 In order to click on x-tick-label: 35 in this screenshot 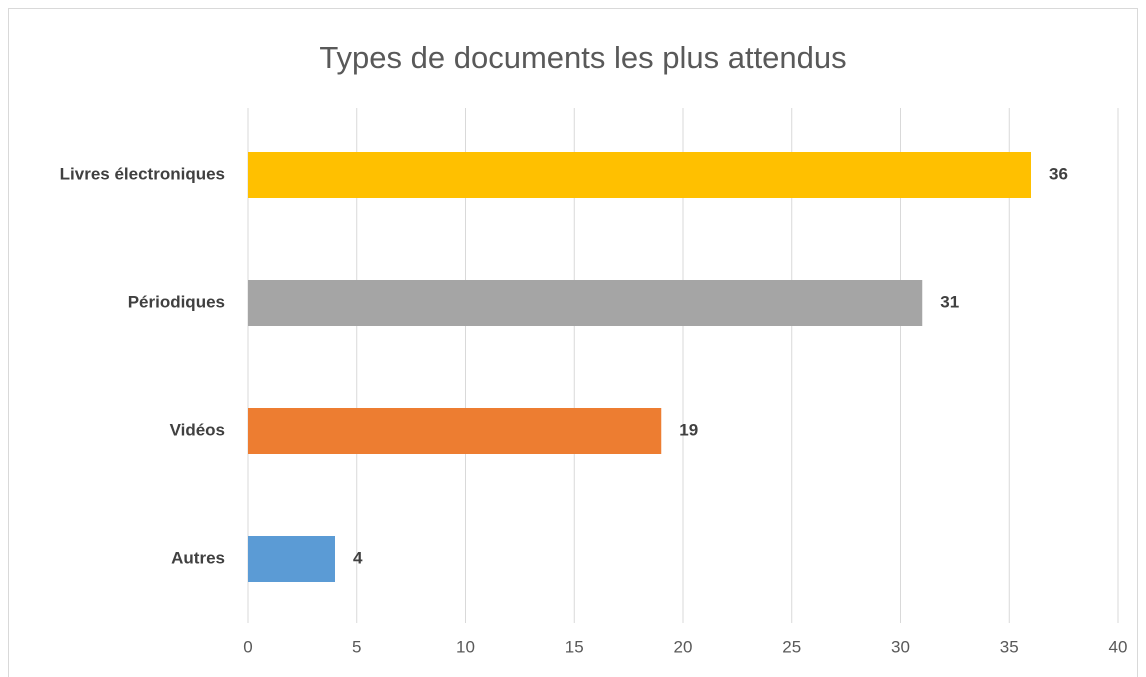, I will do `click(1009, 646)`.